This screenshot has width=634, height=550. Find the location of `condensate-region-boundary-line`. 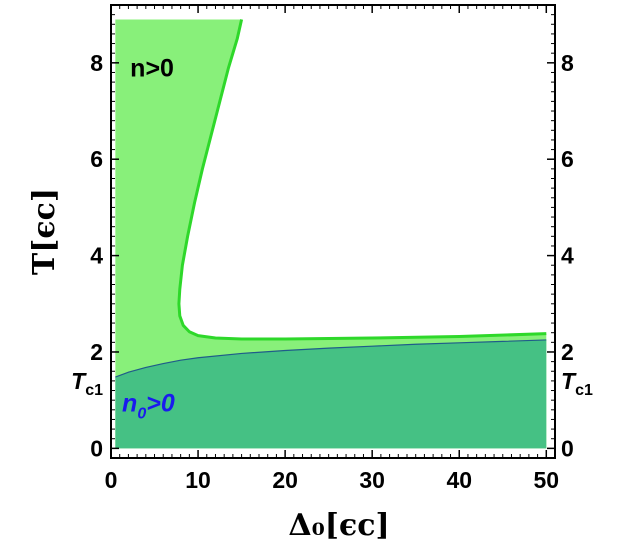

condensate-region-boundary-line is located at coordinates (331, 358).